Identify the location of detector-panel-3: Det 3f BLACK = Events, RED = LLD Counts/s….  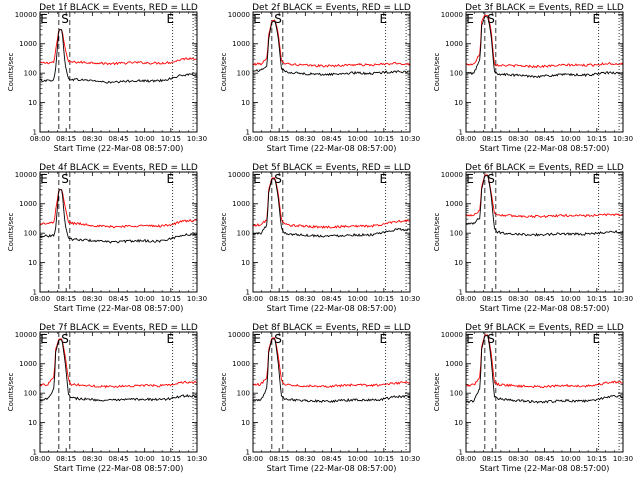
(533, 78).